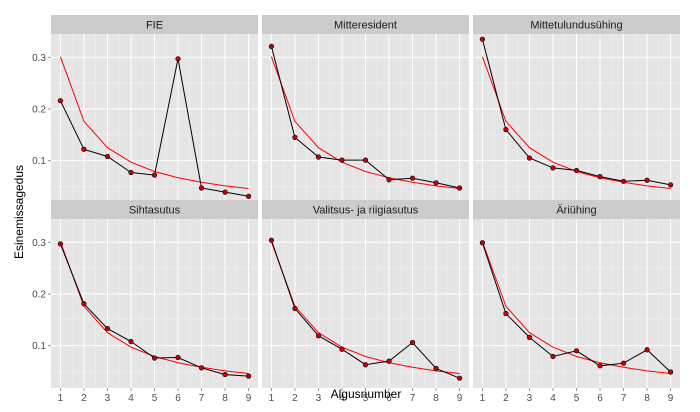  I want to click on facet-panel: Mitteresident, so click(365, 109).